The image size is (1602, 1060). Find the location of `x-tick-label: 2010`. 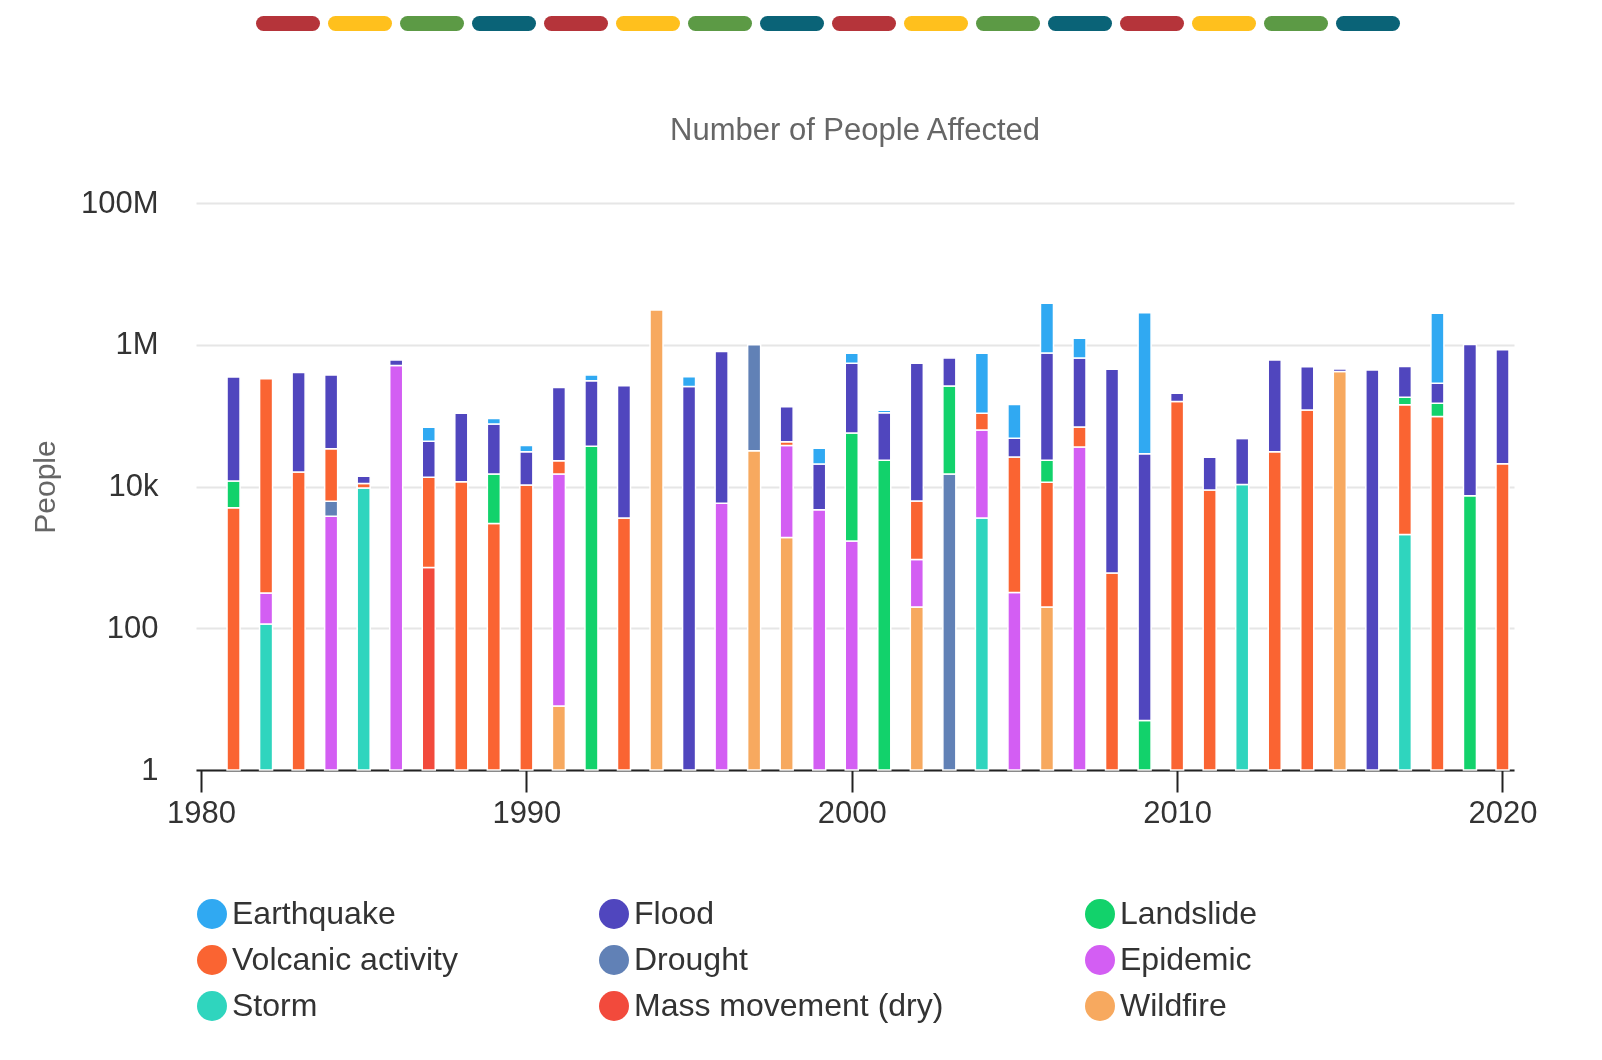

x-tick-label: 2010 is located at coordinates (1178, 812).